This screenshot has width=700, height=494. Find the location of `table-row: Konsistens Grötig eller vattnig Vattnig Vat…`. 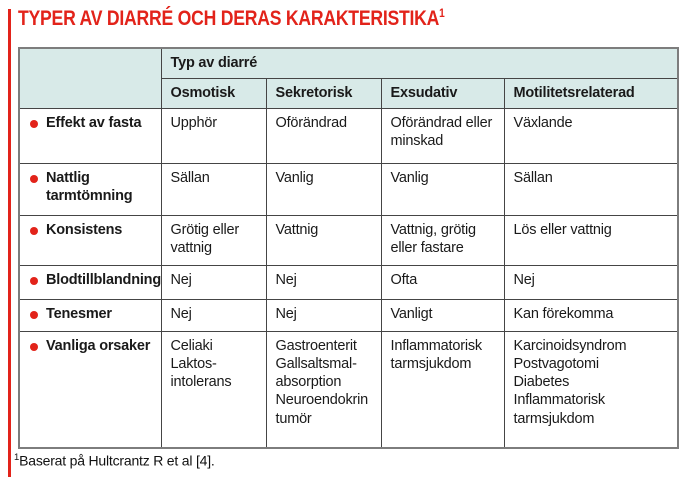

table-row: Konsistens Grötig eller vattnig Vattnig Vat… is located at coordinates (348, 240).